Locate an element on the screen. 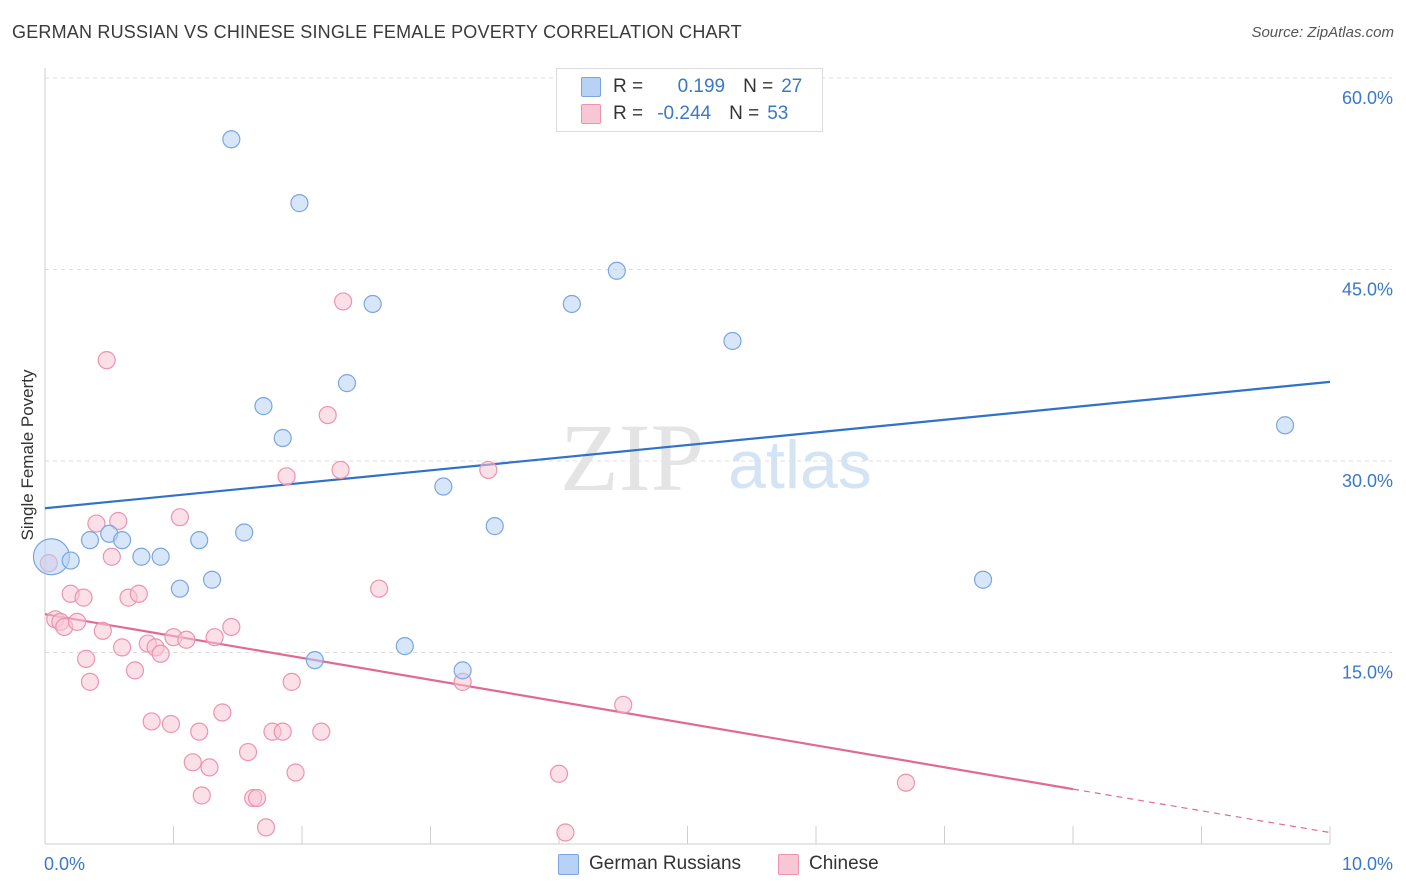  n-value: 27 is located at coordinates (792, 86).